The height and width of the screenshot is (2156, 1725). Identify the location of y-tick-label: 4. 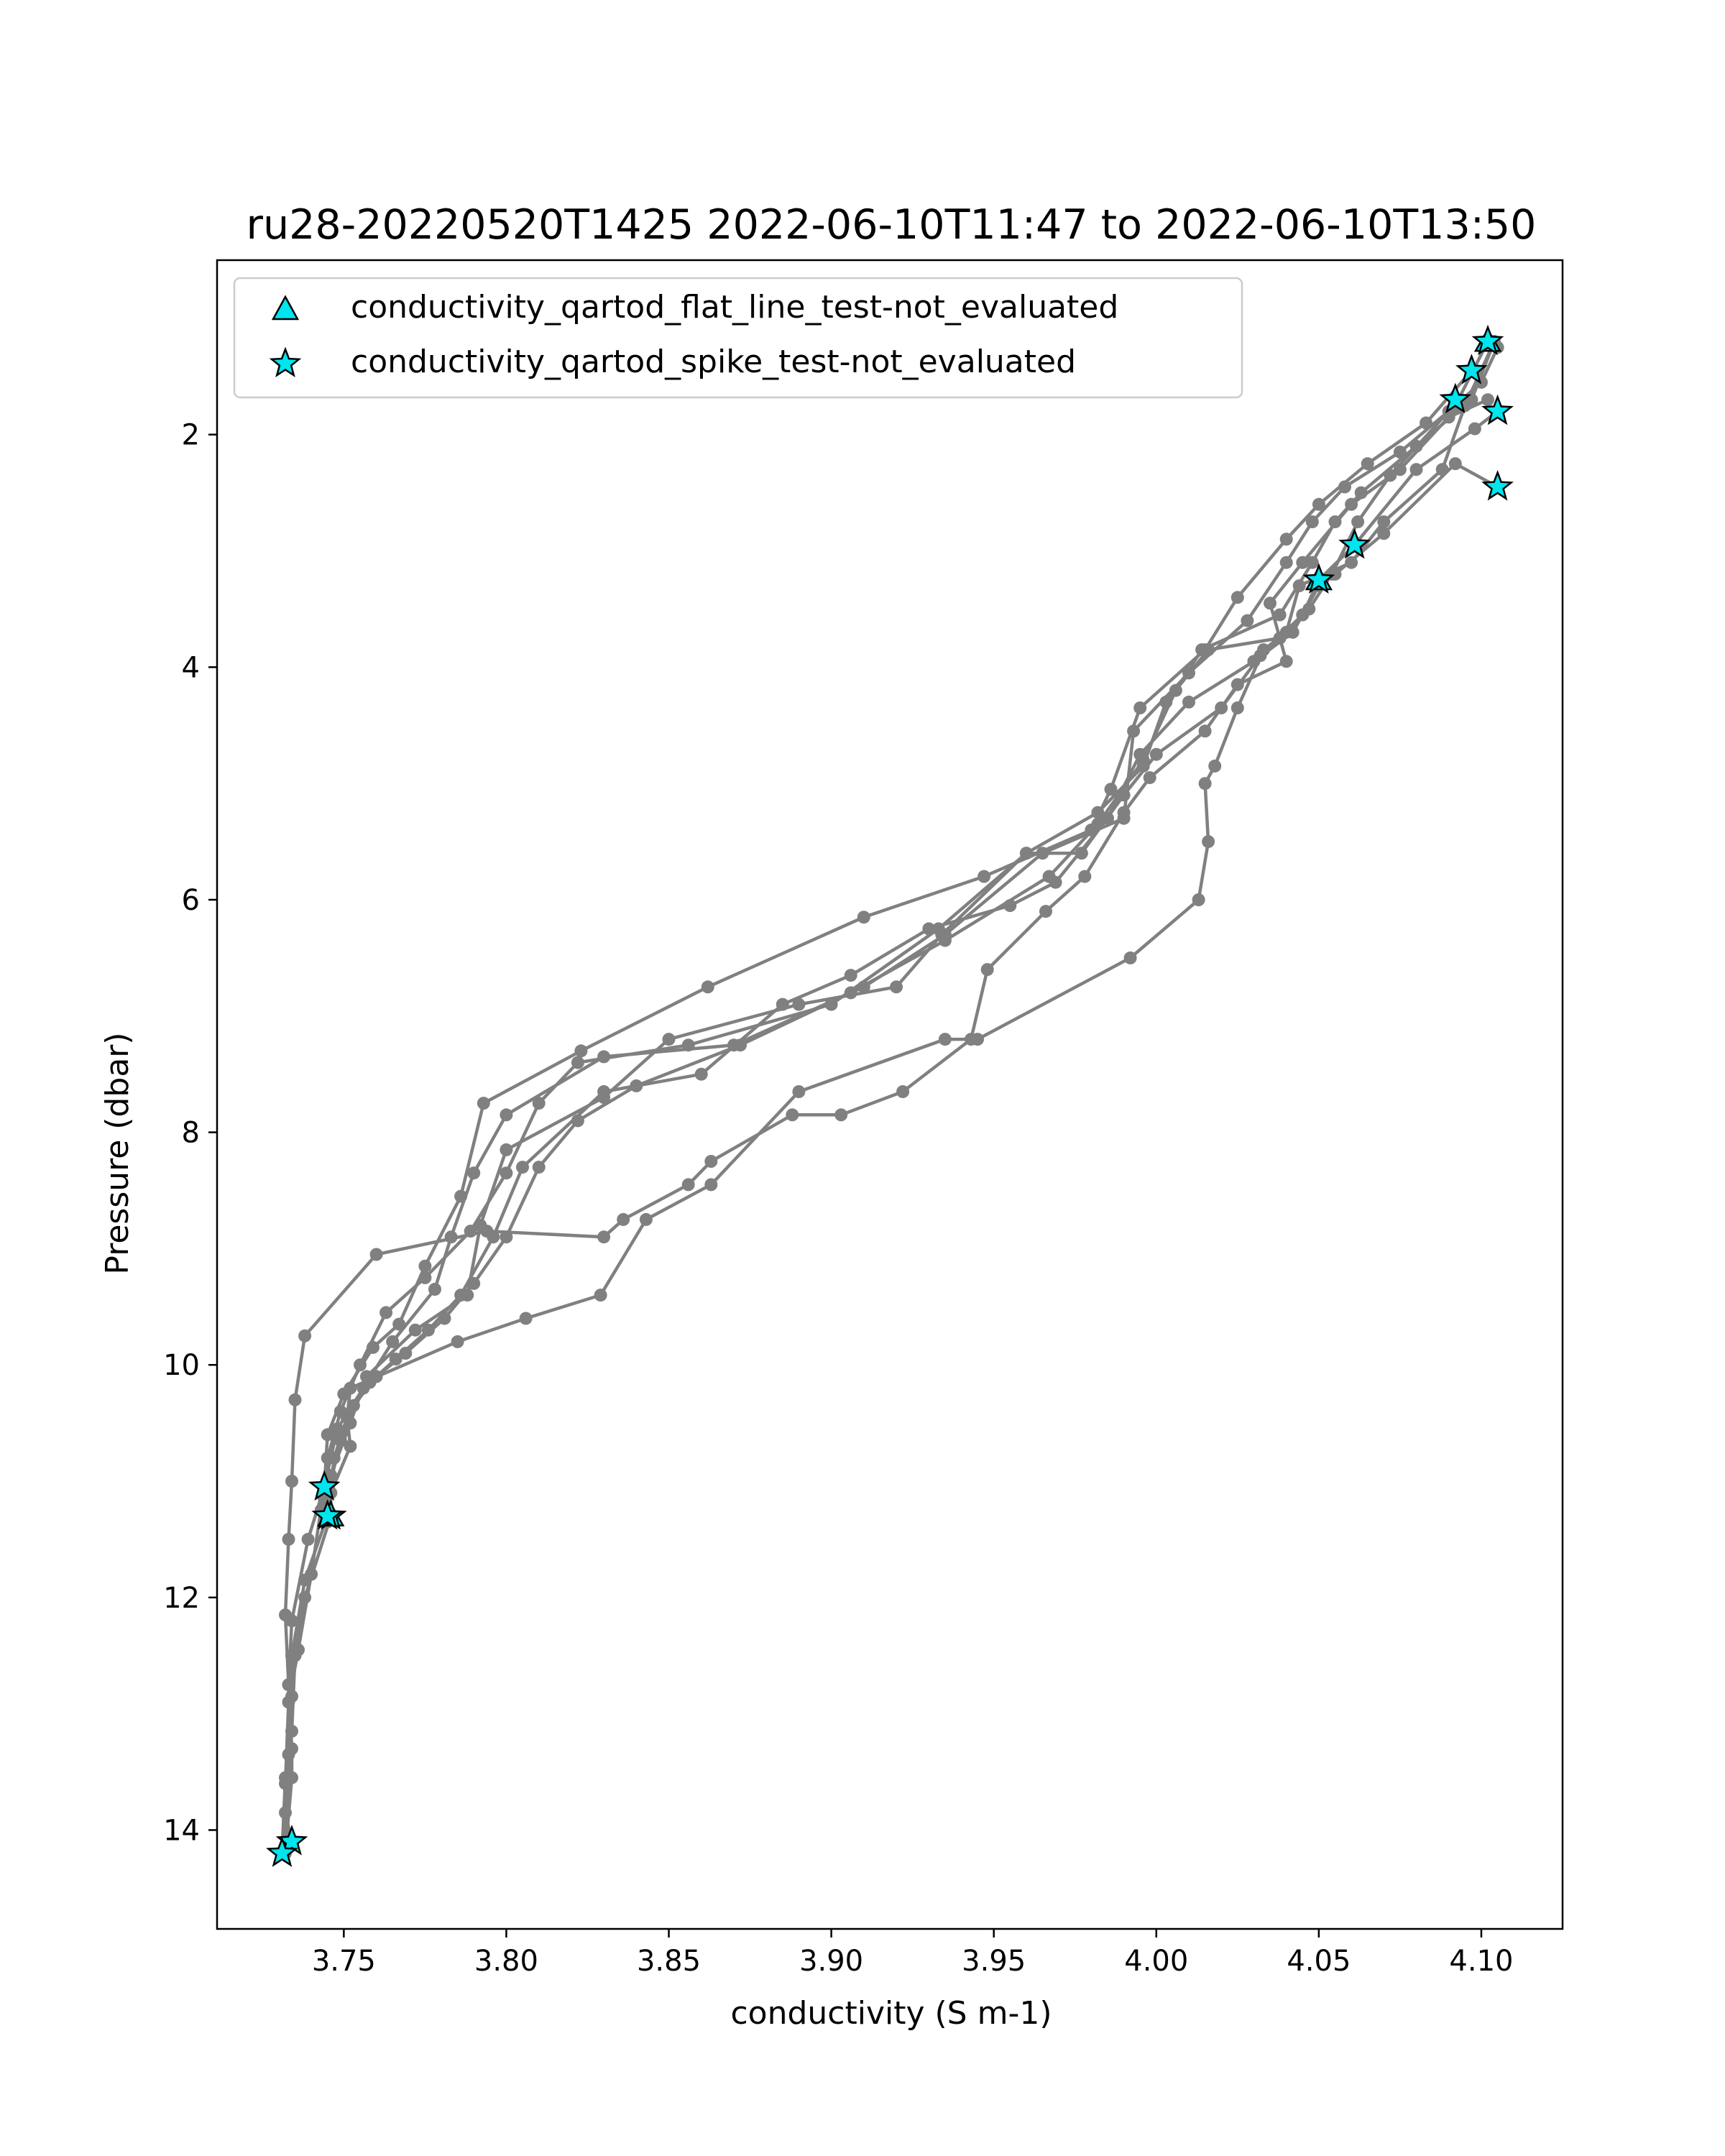
(191, 668).